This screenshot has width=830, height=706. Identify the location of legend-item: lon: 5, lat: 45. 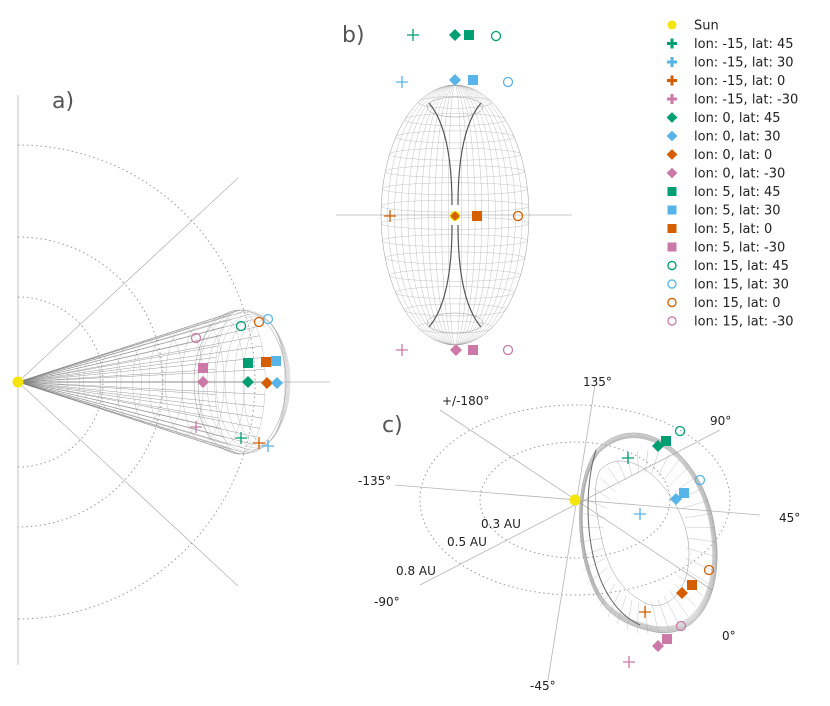
(724, 192).